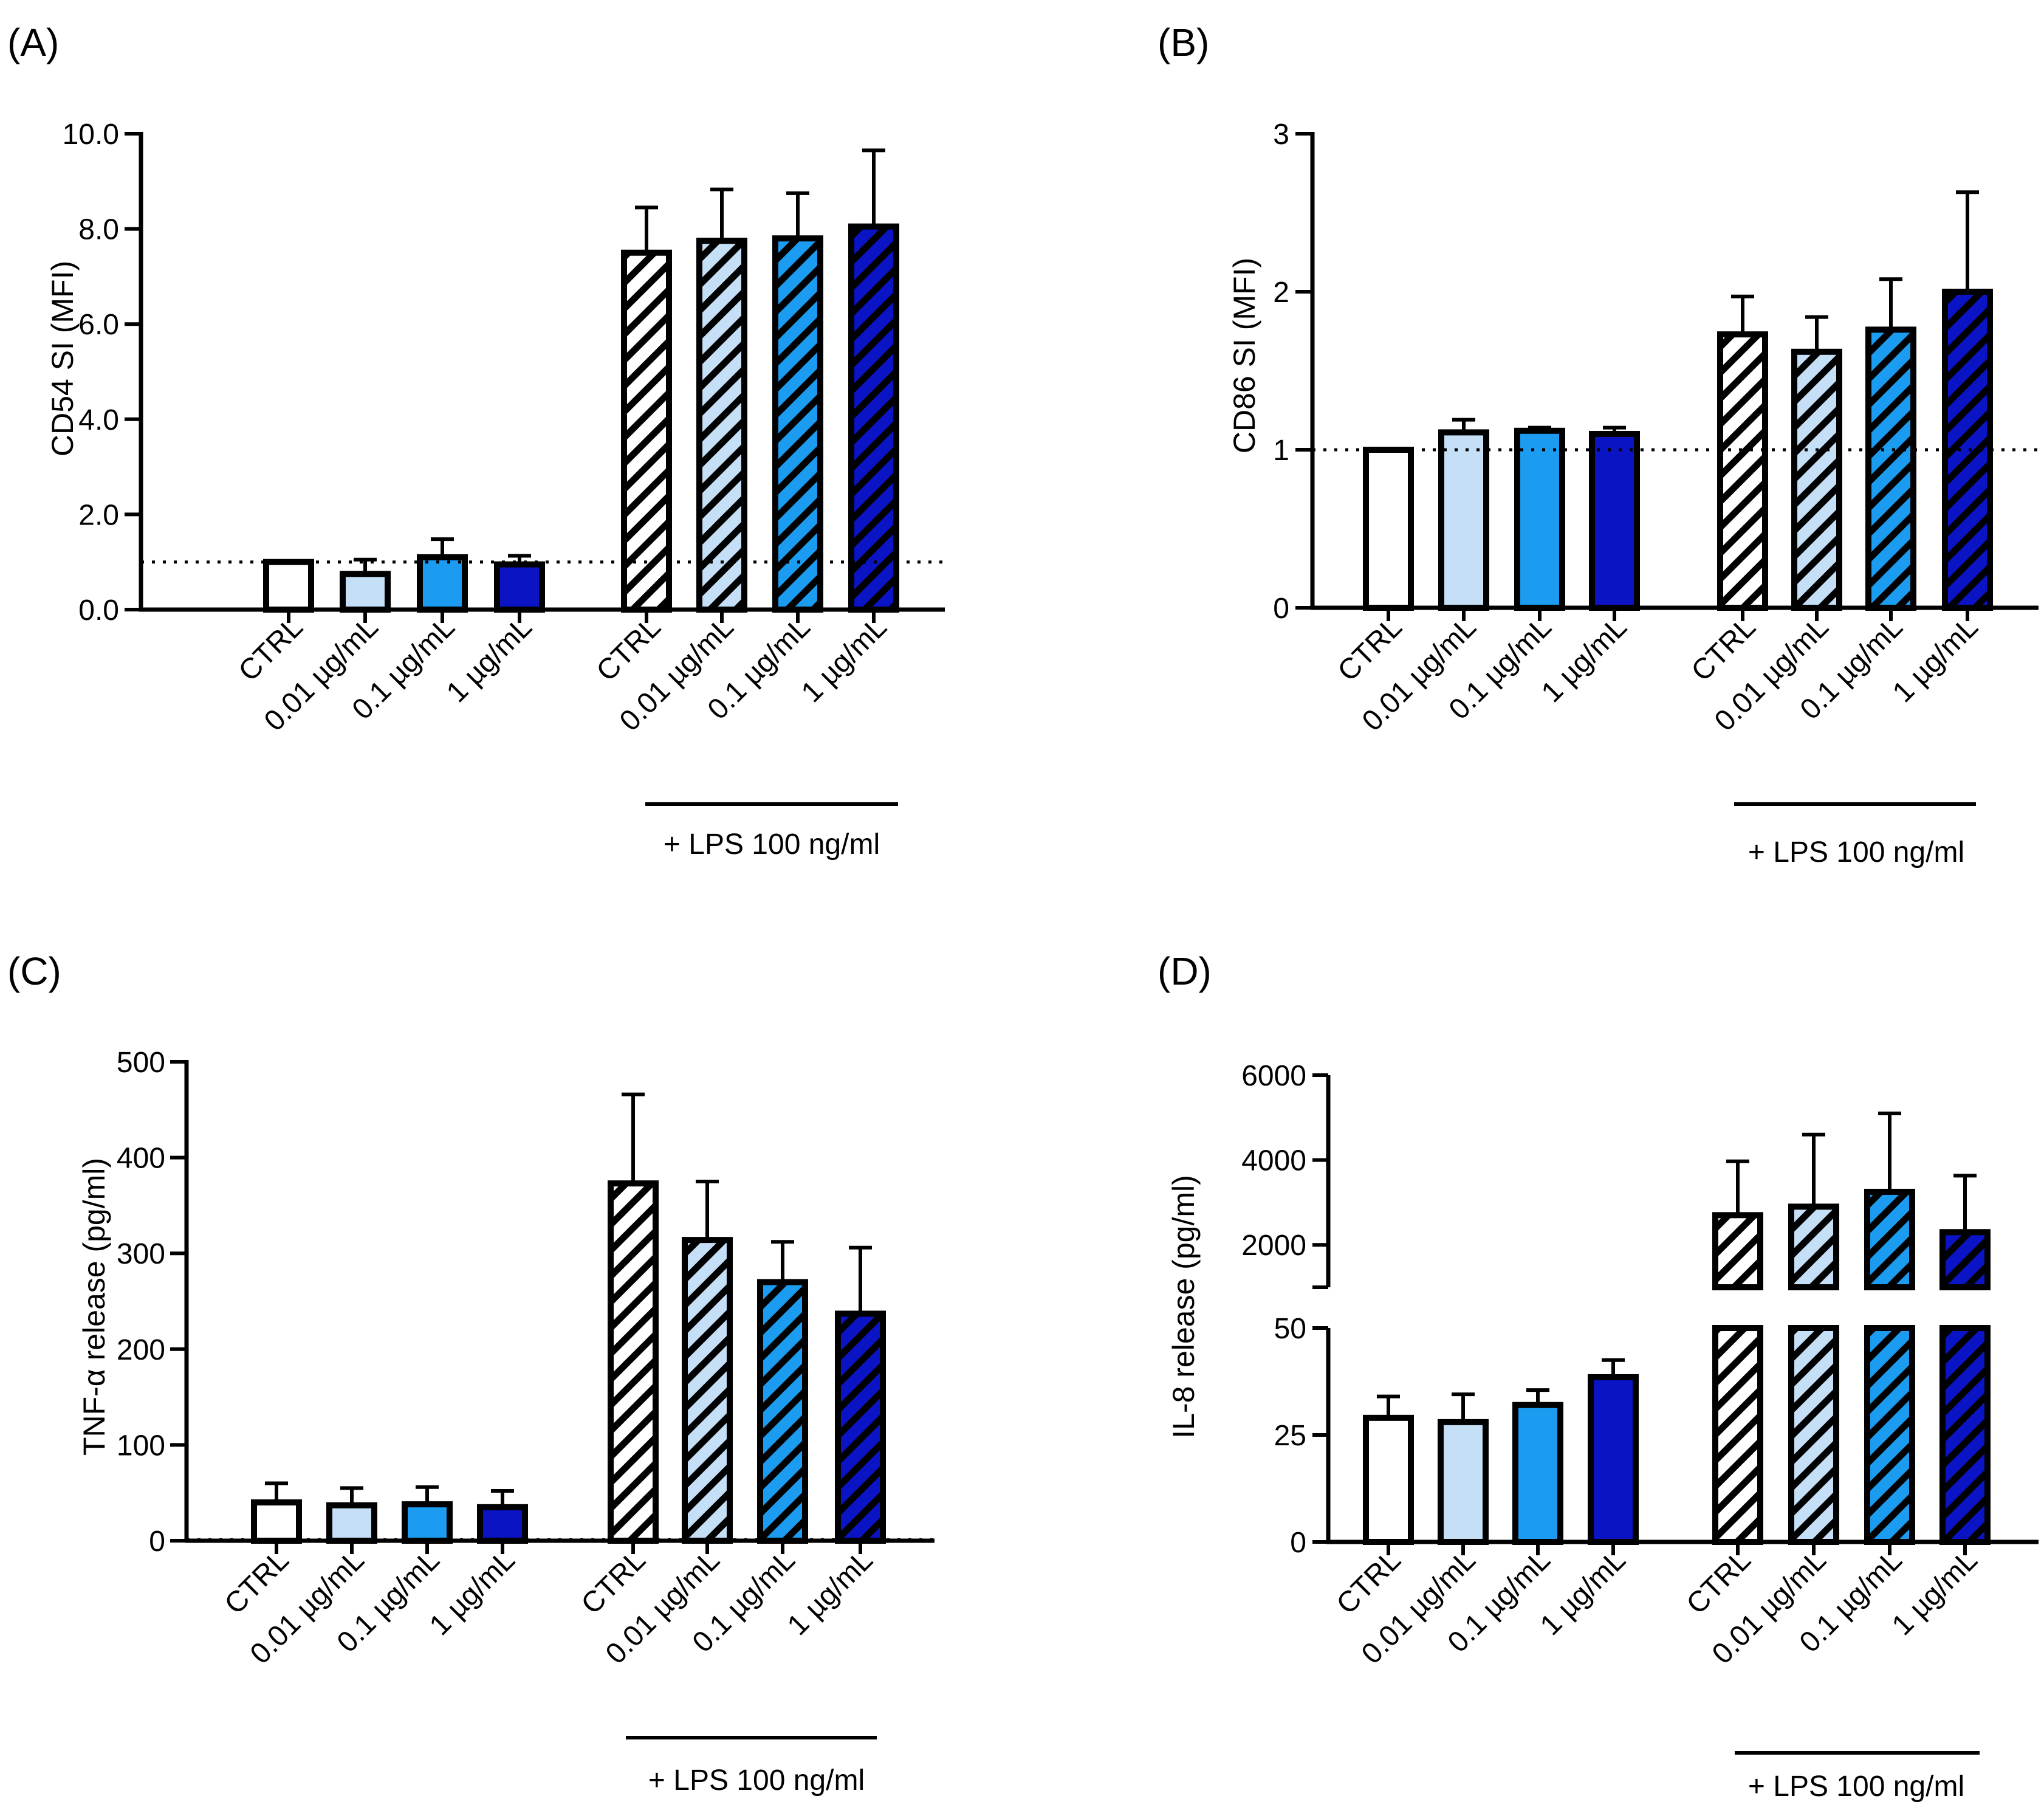  Describe the element at coordinates (34, 971) in the screenshot. I see `panel-c-label: (C)` at that location.